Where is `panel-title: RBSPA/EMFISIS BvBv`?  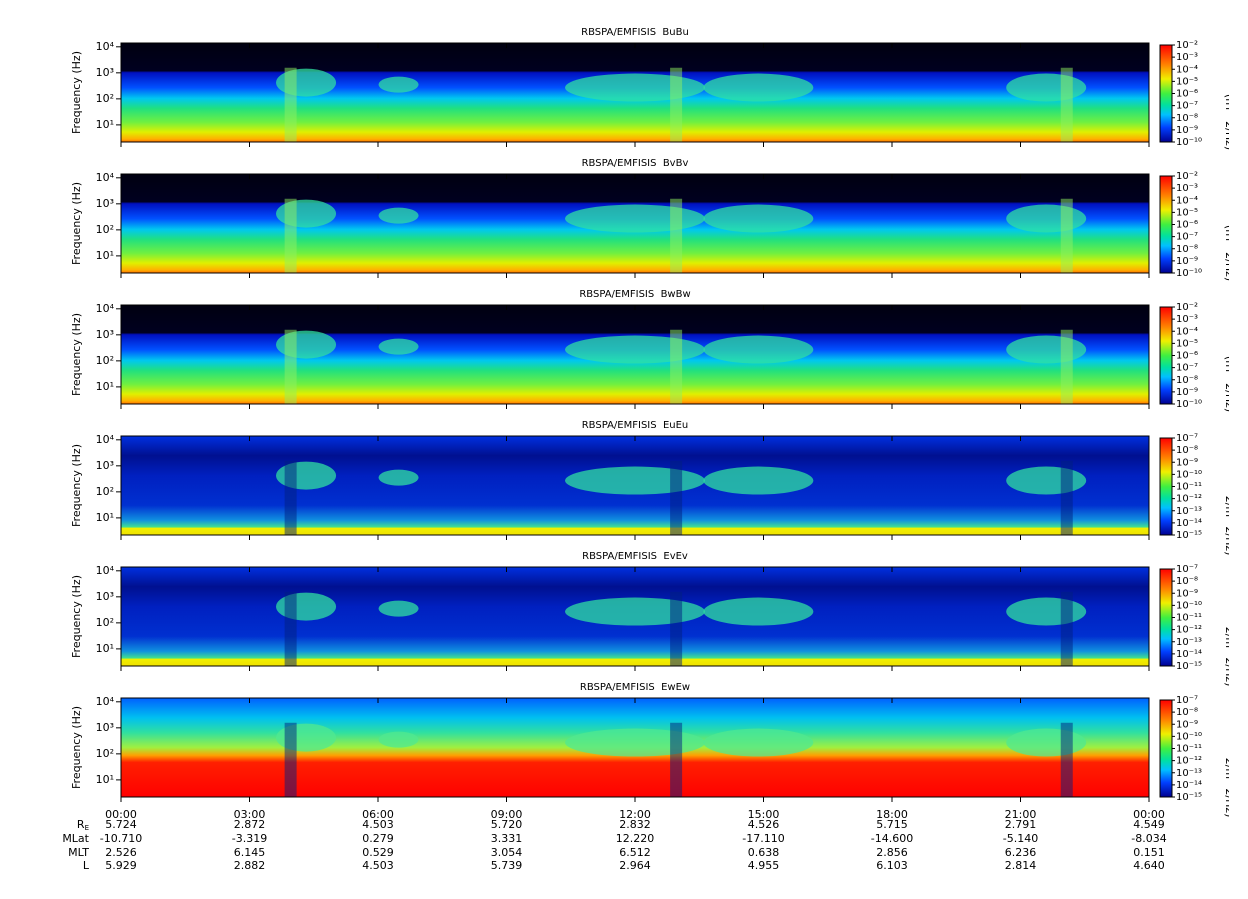
panel-title: RBSPA/EMFISIS BvBv is located at coordinates (635, 163).